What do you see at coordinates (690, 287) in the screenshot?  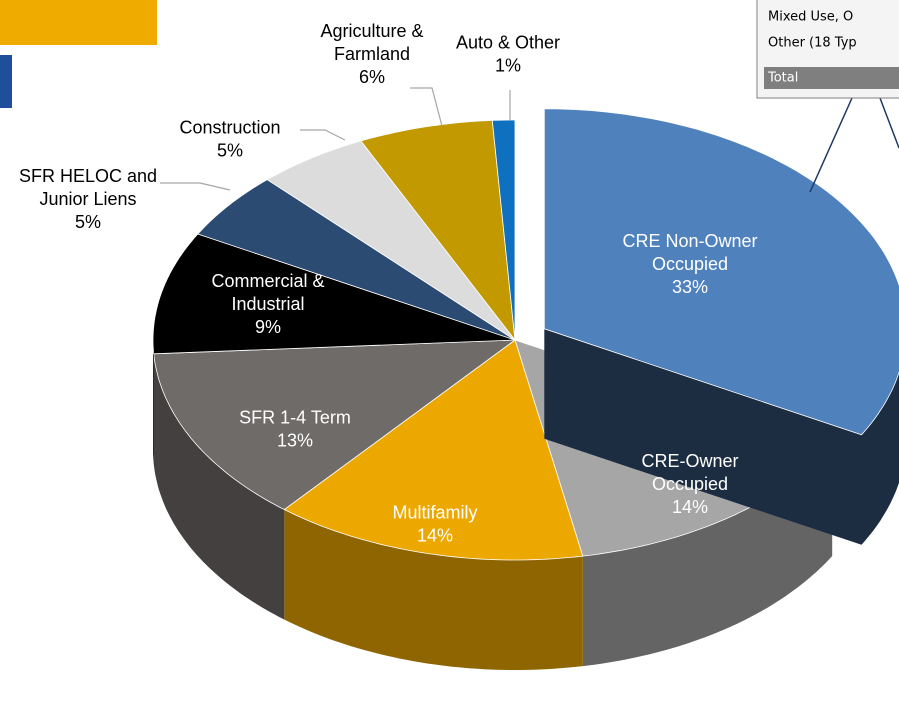 I see `value-label: 33%` at bounding box center [690, 287].